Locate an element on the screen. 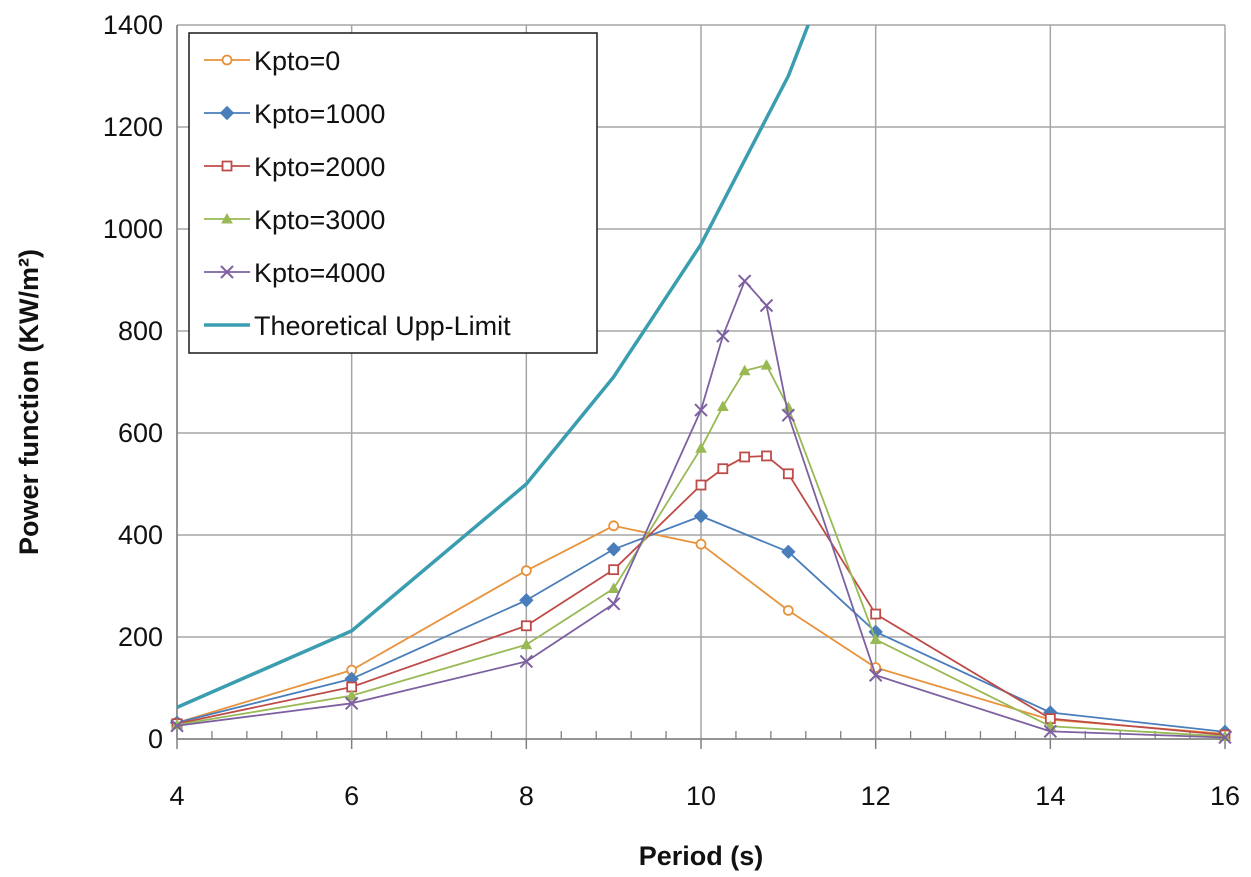  legend-item: Kpto=4000 is located at coordinates (294, 273).